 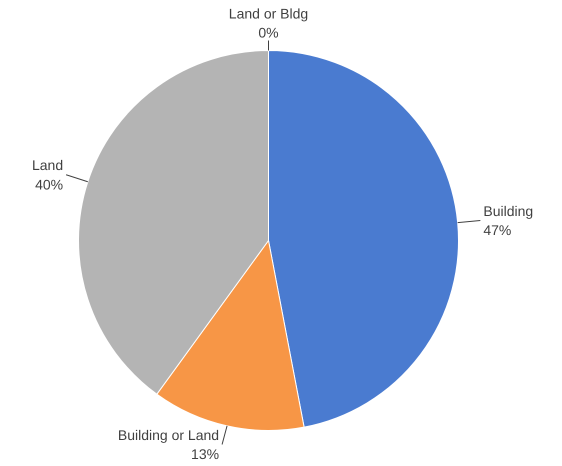 What do you see at coordinates (268, 32) in the screenshot?
I see `text: 0%` at bounding box center [268, 32].